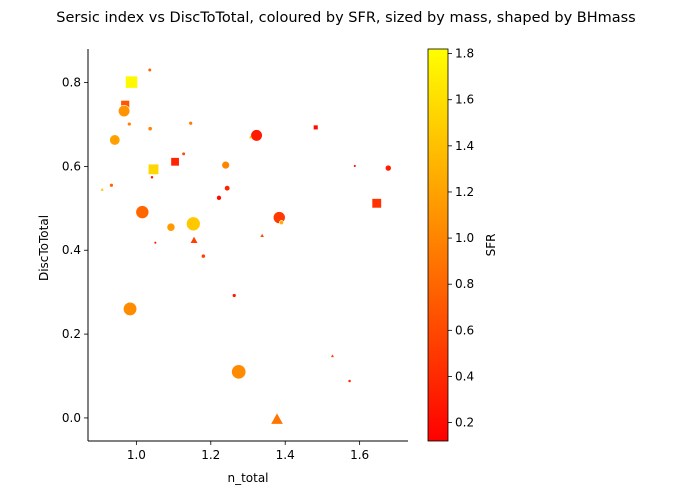 The width and height of the screenshot is (693, 495). I want to click on x-axis-ticks: 1.0 1.2 1.4 1.6, so click(248, 451).